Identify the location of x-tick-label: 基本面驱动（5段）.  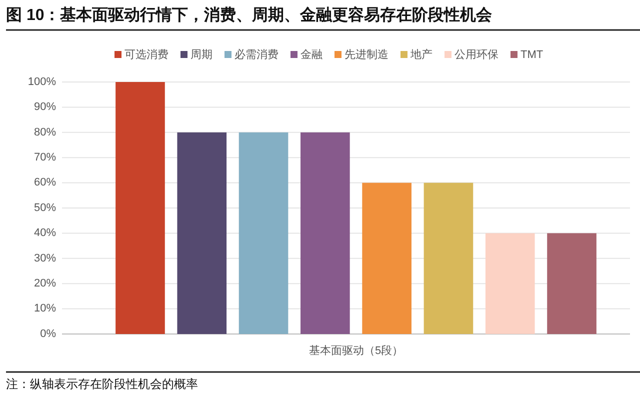
(356, 350).